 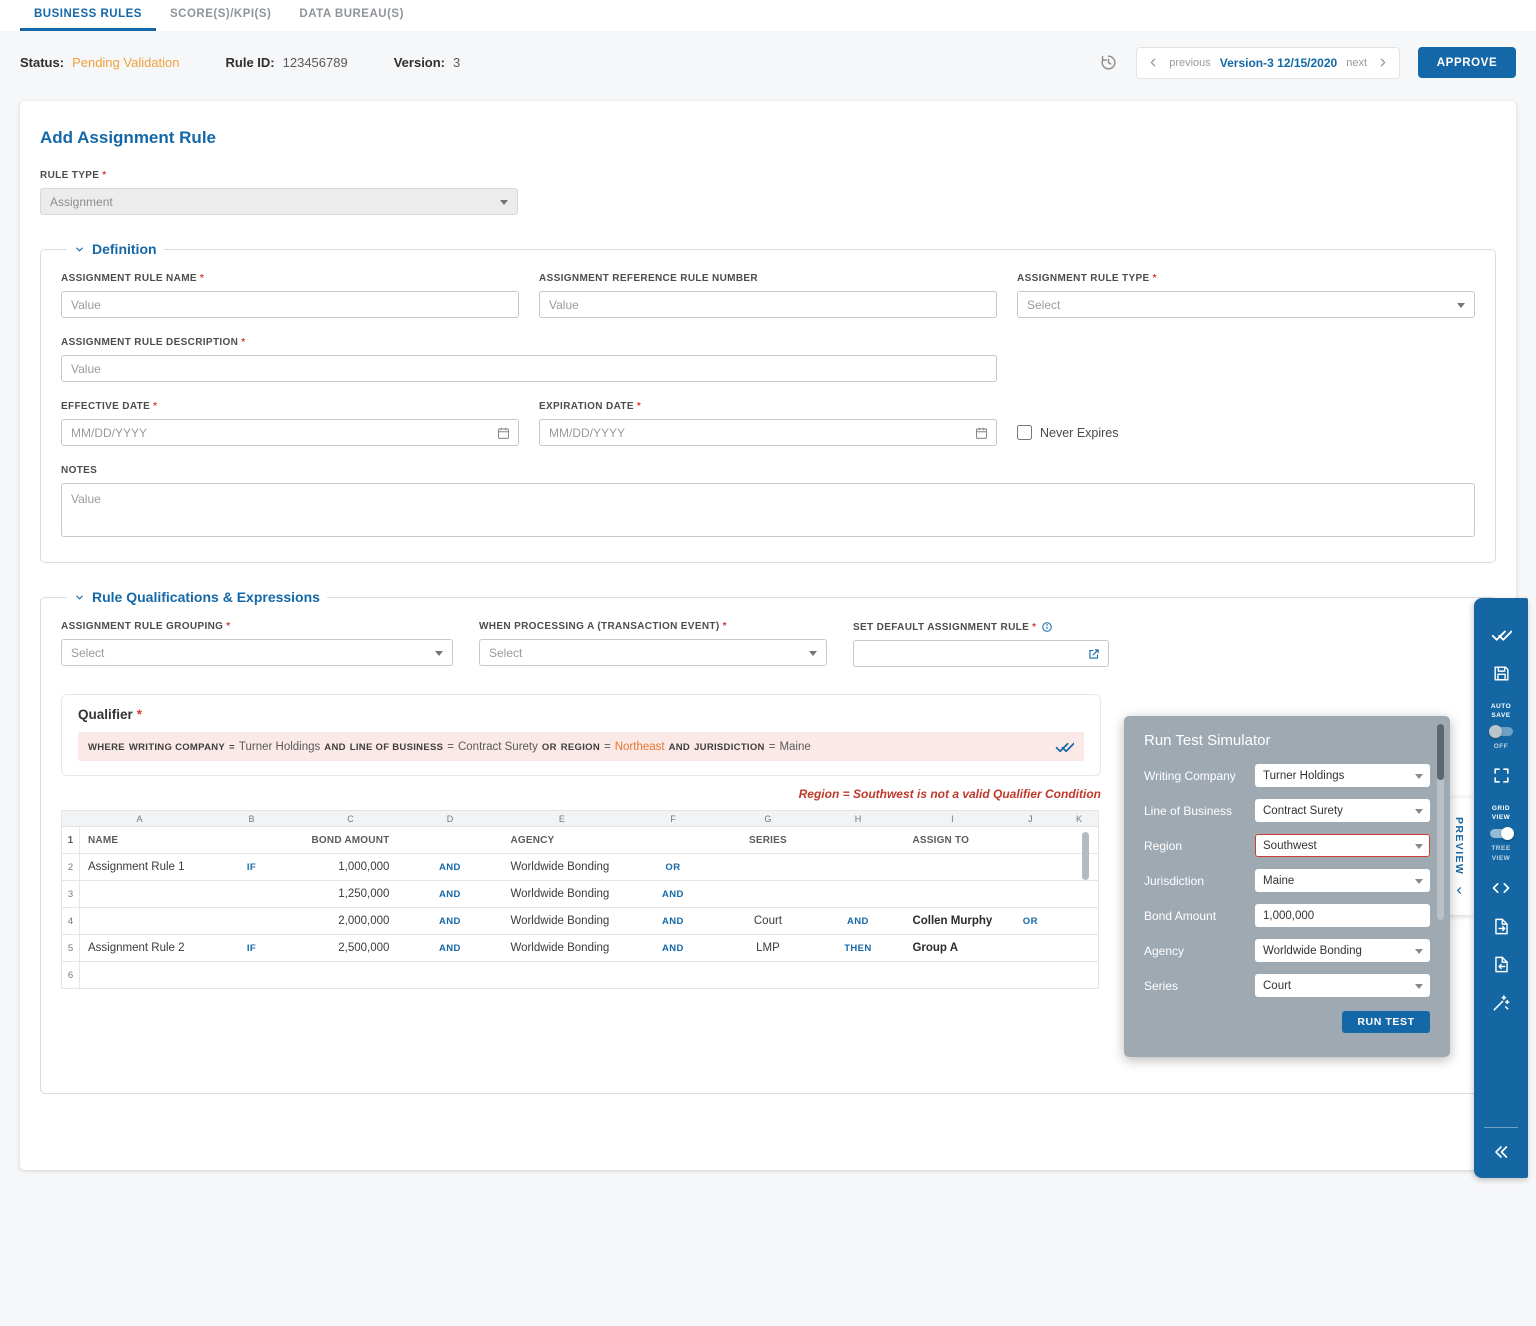 I want to click on current-version-link: Version-3 12/15/2020, so click(x=1278, y=62).